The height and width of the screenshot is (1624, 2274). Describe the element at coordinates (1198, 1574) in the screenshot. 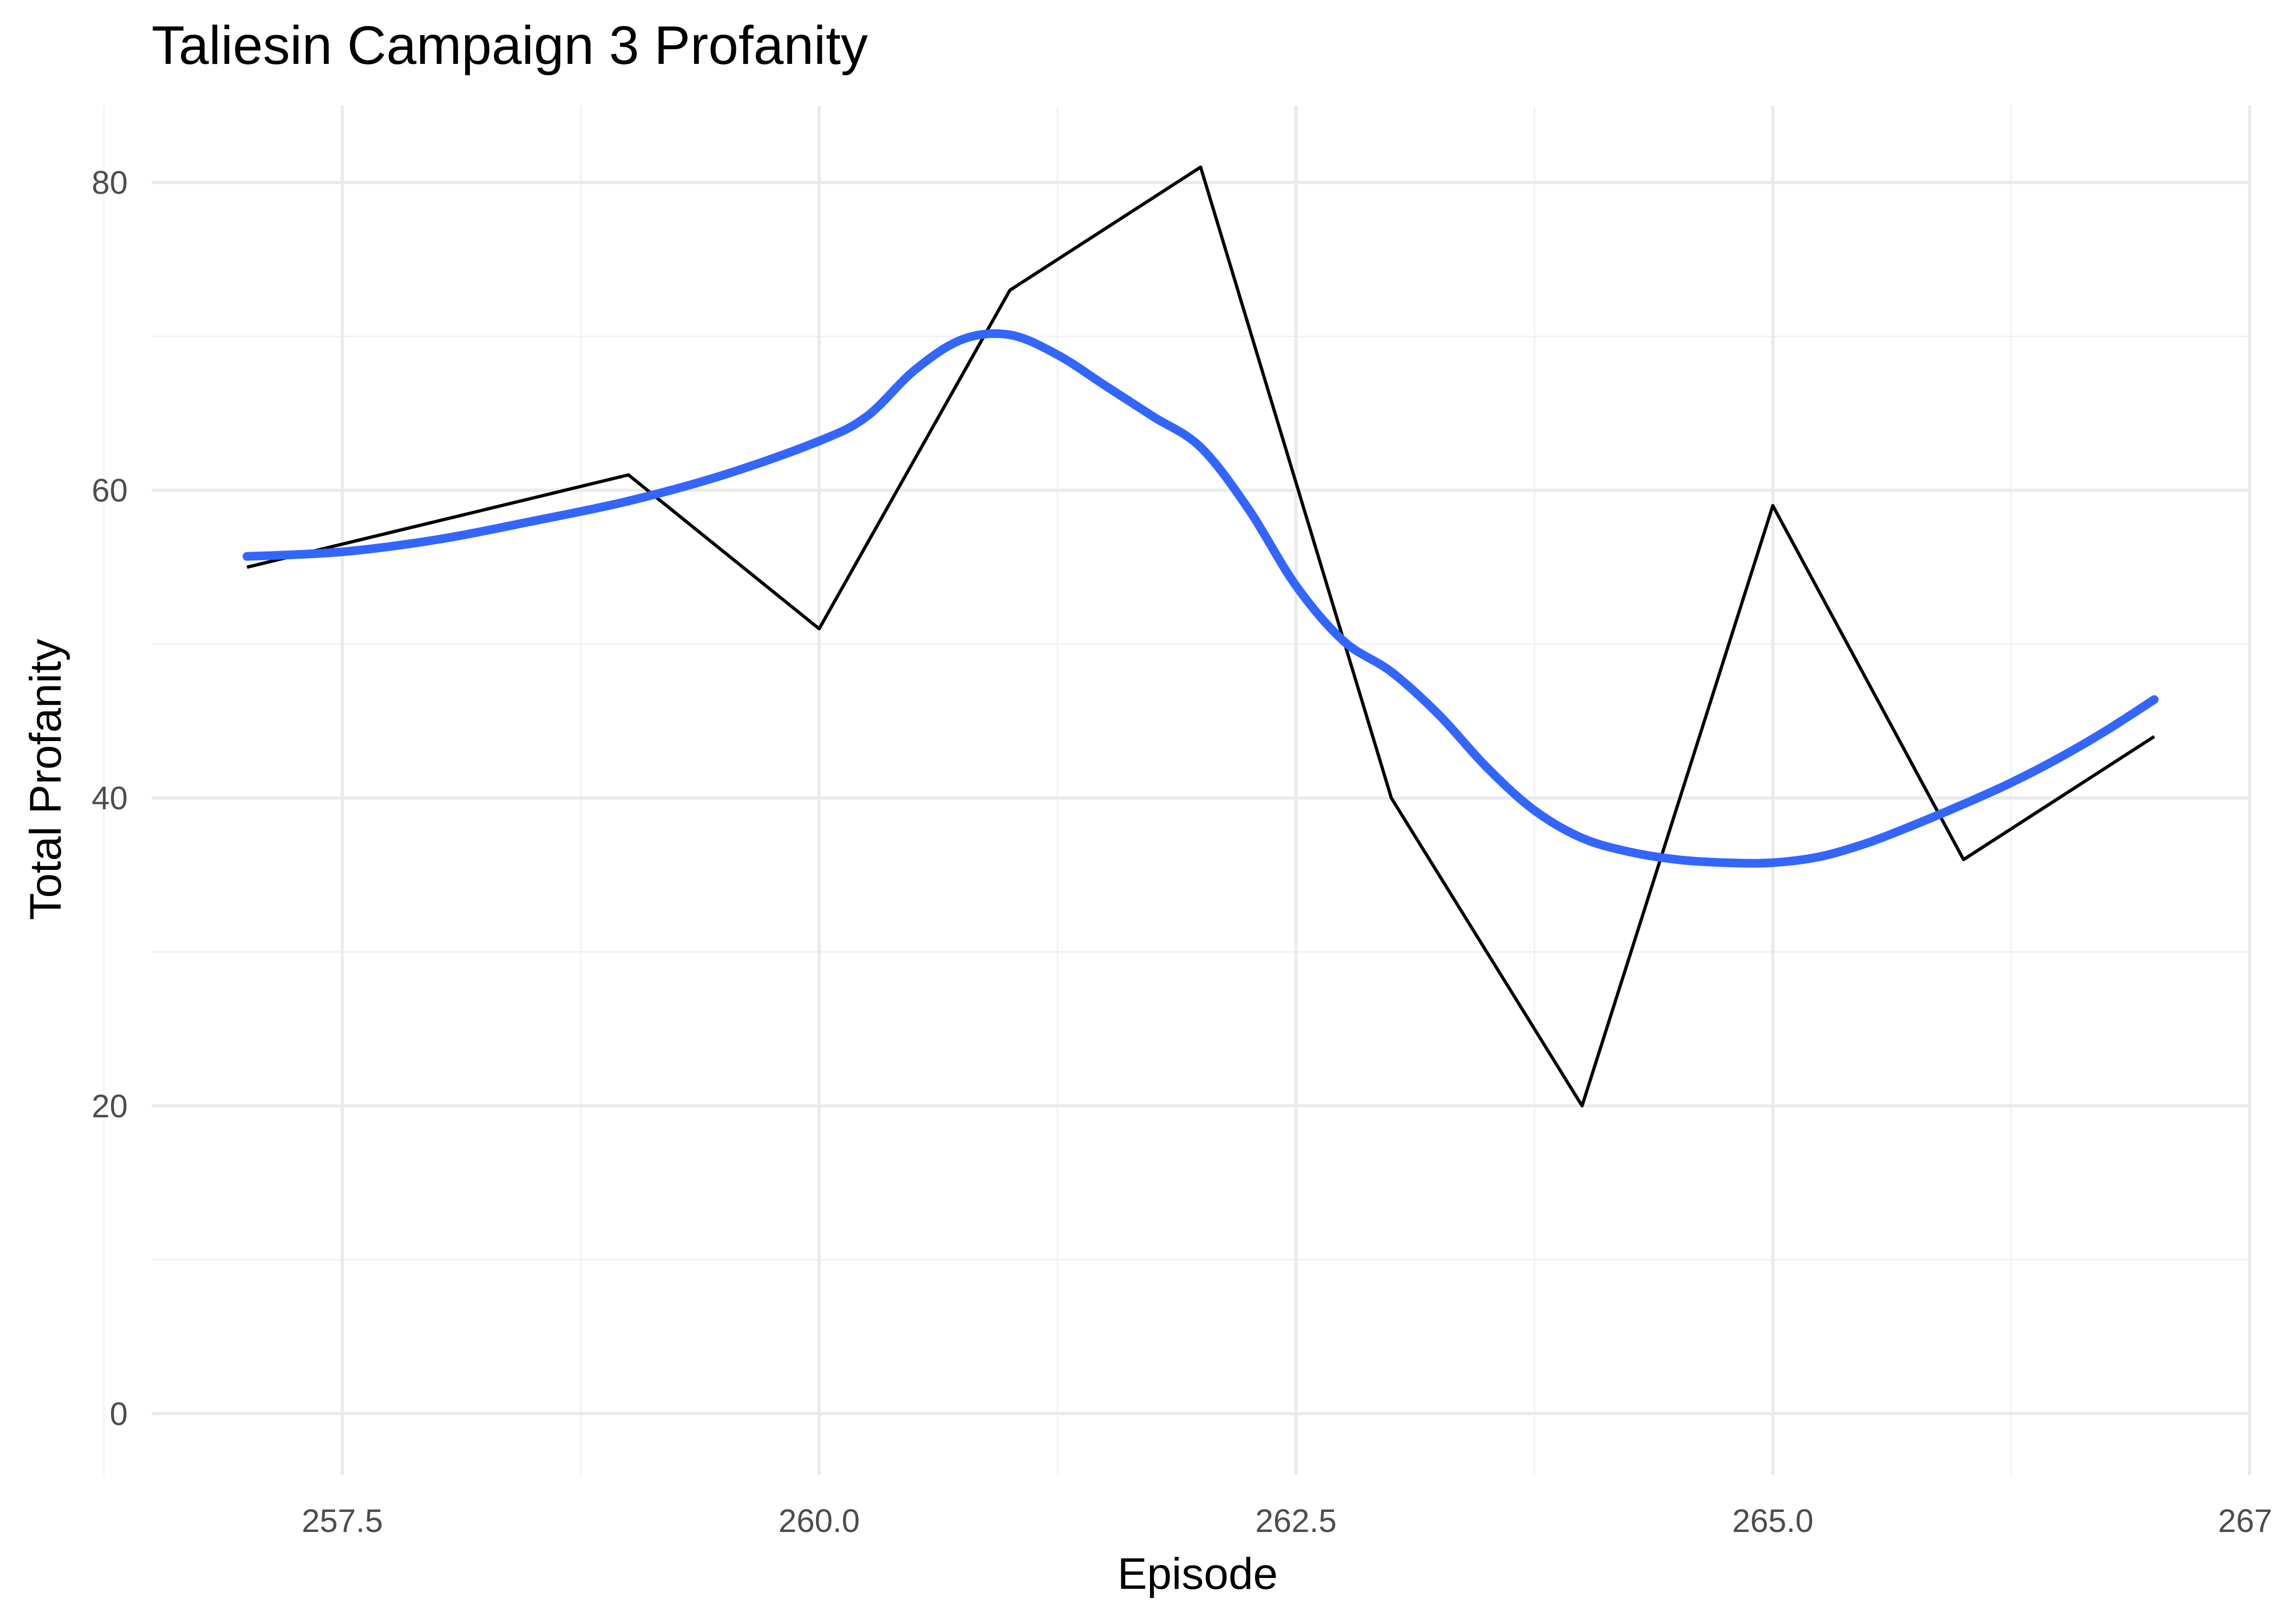

I see `x-axis-title: Episode` at that location.